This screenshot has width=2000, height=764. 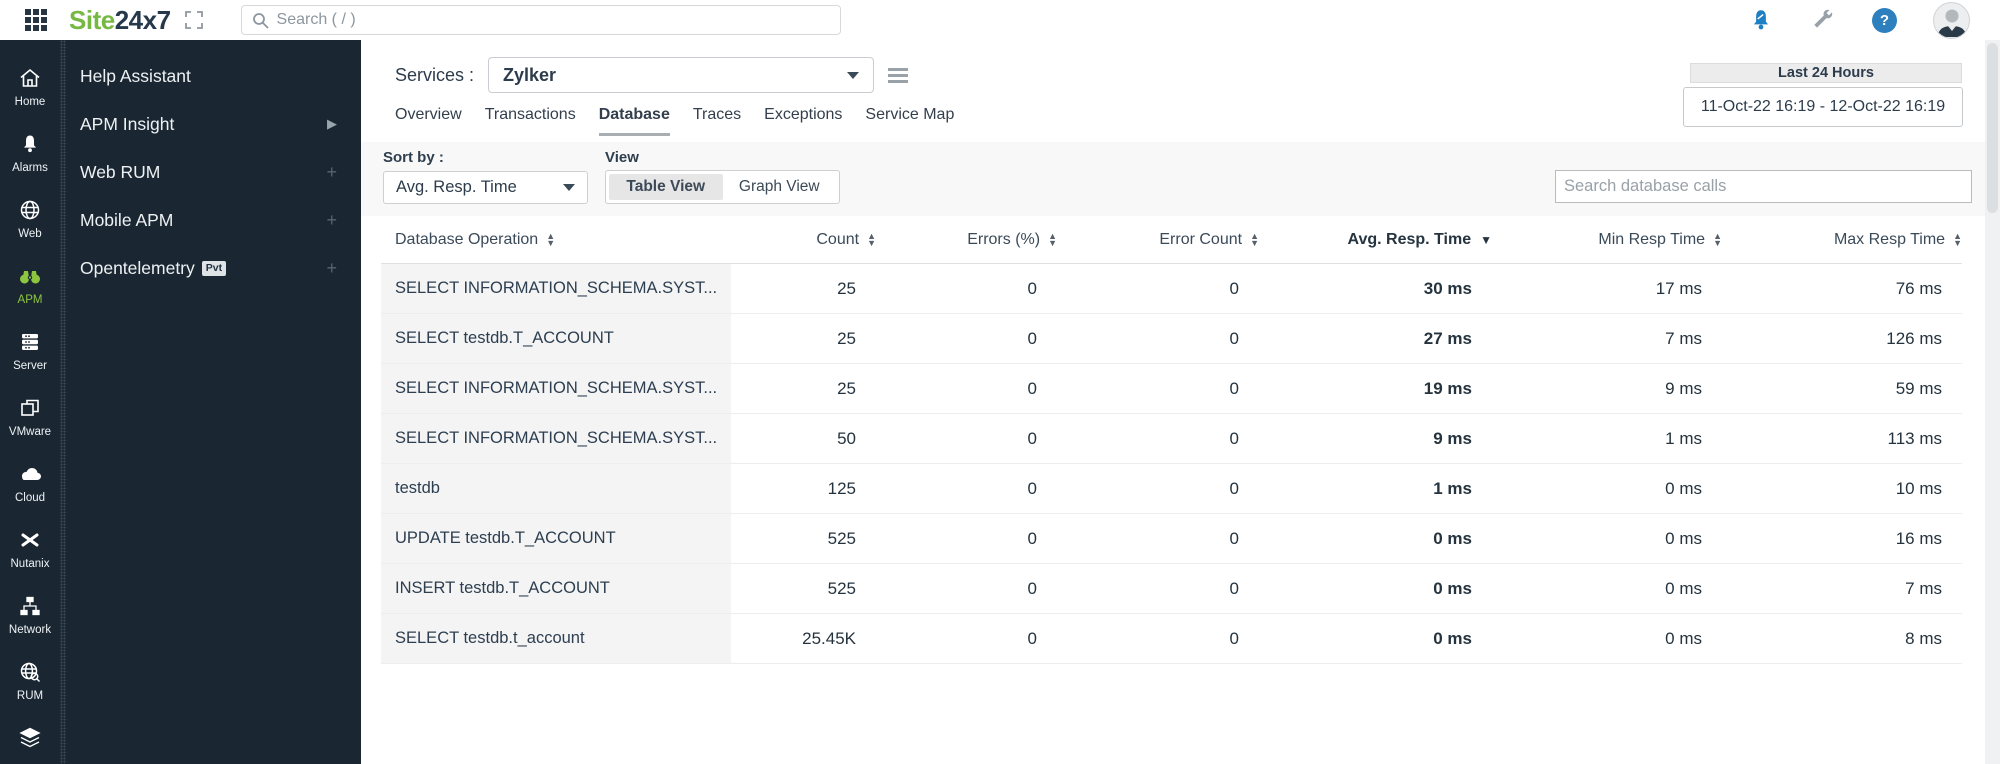 I want to click on sidebar-divider, so click(x=63, y=402).